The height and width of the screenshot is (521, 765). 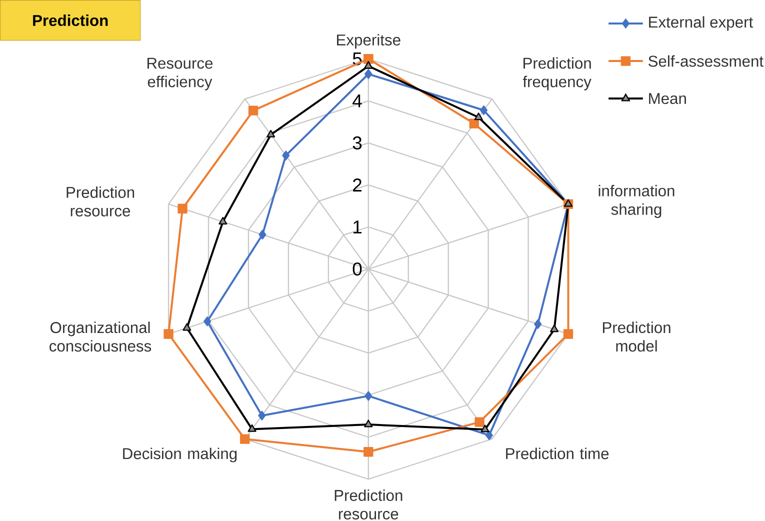 What do you see at coordinates (357, 143) in the screenshot?
I see `y-tick-label: 3` at bounding box center [357, 143].